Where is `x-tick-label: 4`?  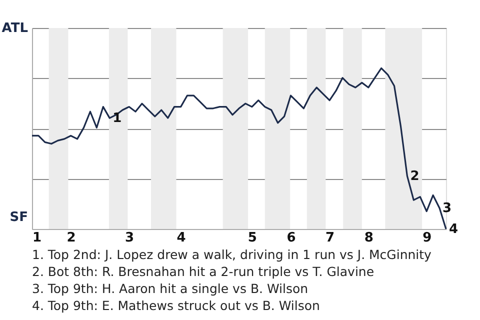 x-tick-label: 4 is located at coordinates (181, 238).